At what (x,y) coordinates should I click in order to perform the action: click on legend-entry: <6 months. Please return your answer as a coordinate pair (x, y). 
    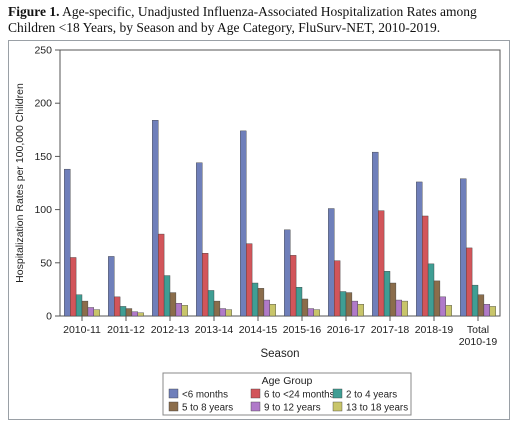
    Looking at the image, I should click on (205, 395).